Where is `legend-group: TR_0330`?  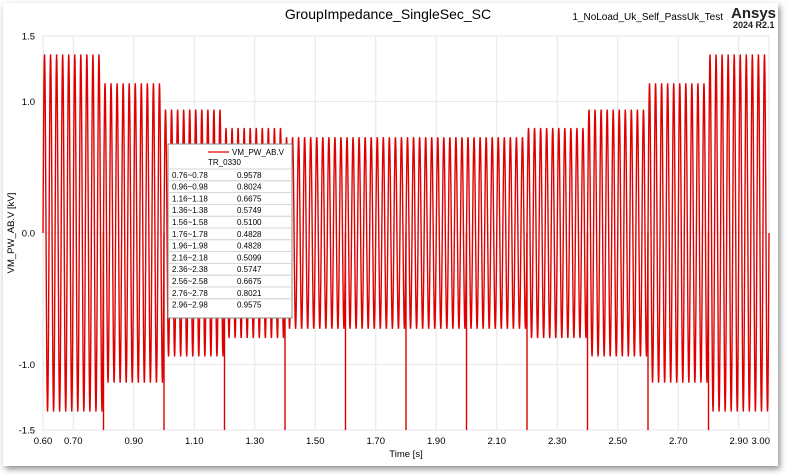
legend-group: TR_0330 is located at coordinates (224, 162).